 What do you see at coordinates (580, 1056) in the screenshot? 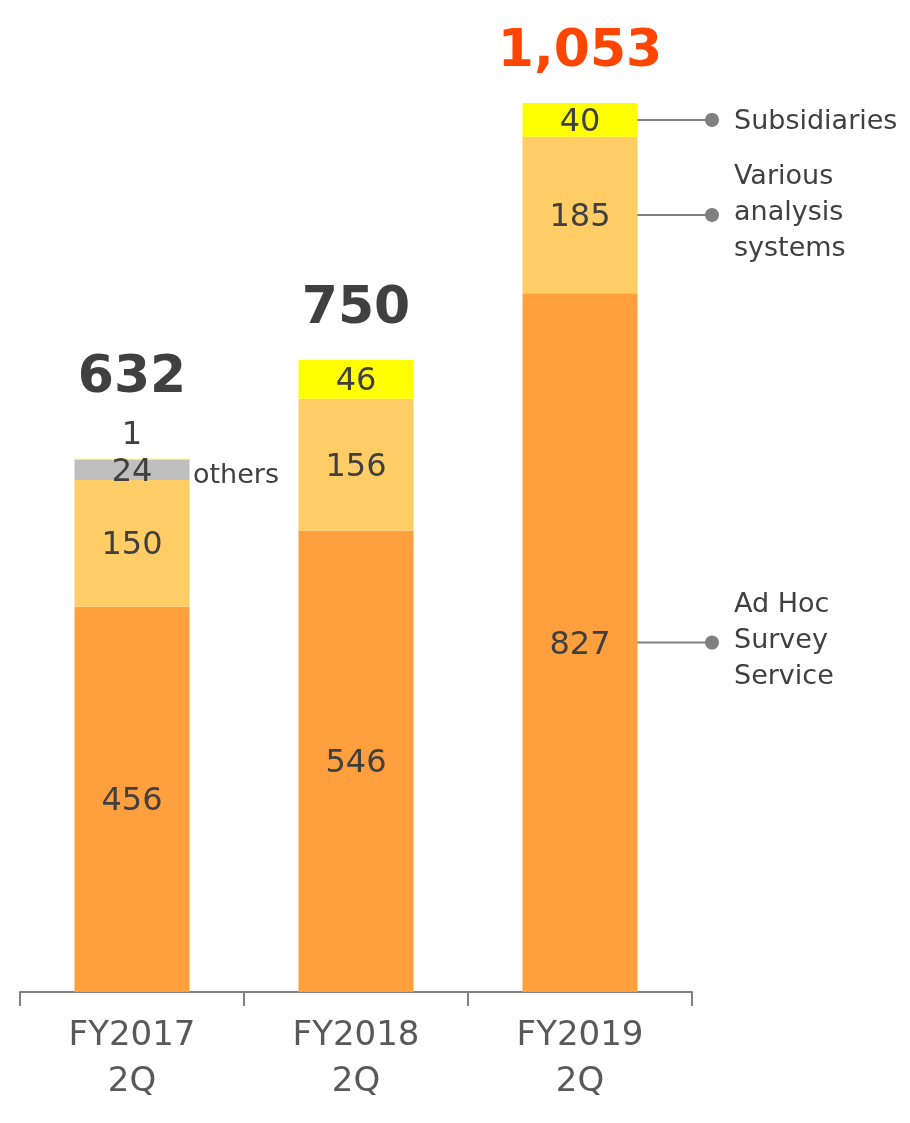
I see `x-tick-label: FY2019 2Q` at bounding box center [580, 1056].